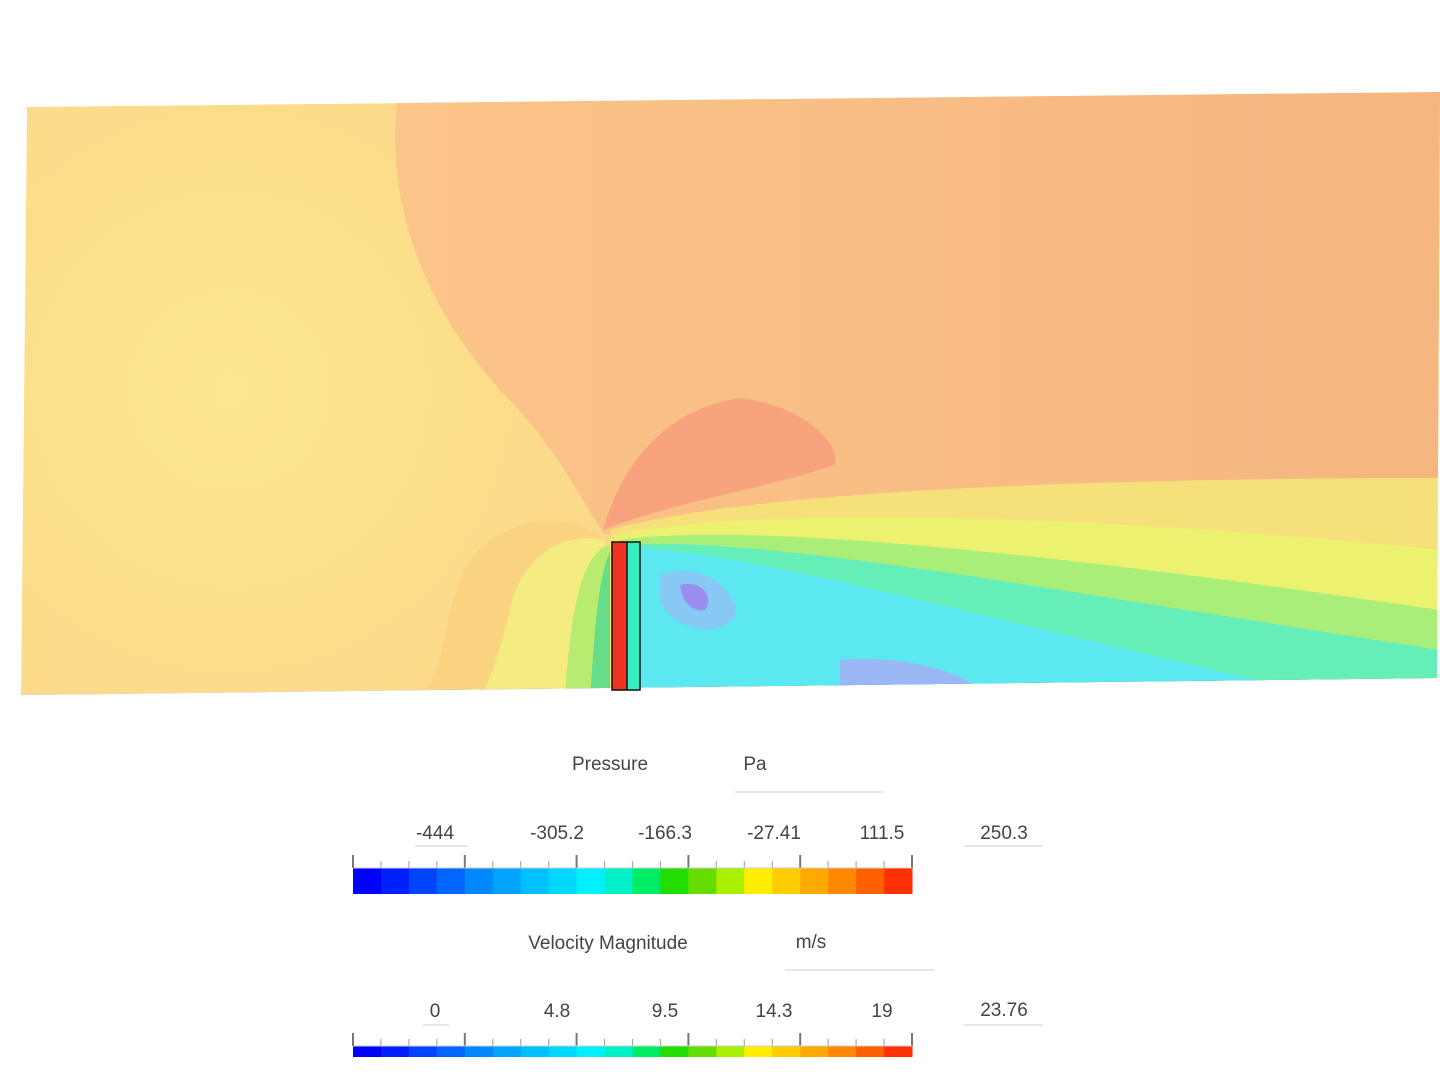 The width and height of the screenshot is (1440, 1085). What do you see at coordinates (557, 1011) in the screenshot?
I see `legend-label: 4.8` at bounding box center [557, 1011].